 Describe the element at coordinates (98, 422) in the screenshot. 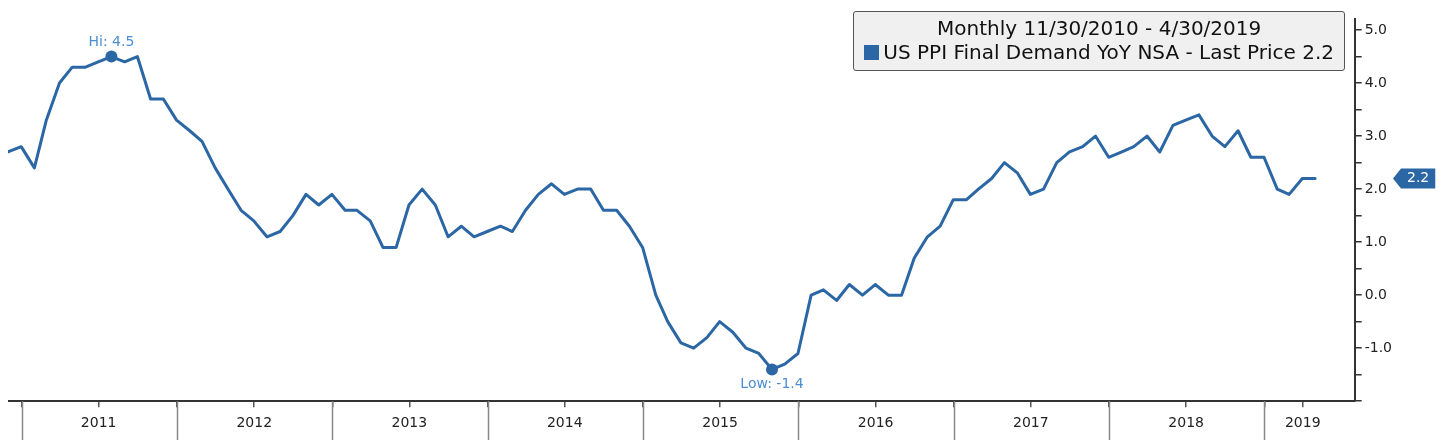

I see `x-tick-label: 2011` at that location.